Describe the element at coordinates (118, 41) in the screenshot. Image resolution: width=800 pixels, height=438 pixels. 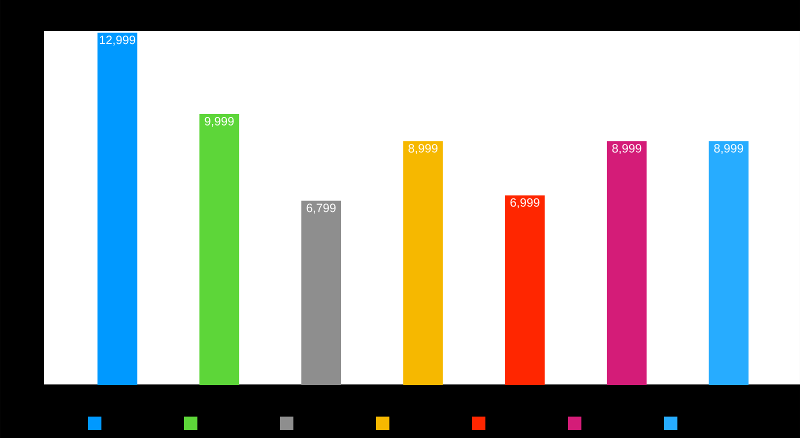
I see `data-label: 12,999` at that location.